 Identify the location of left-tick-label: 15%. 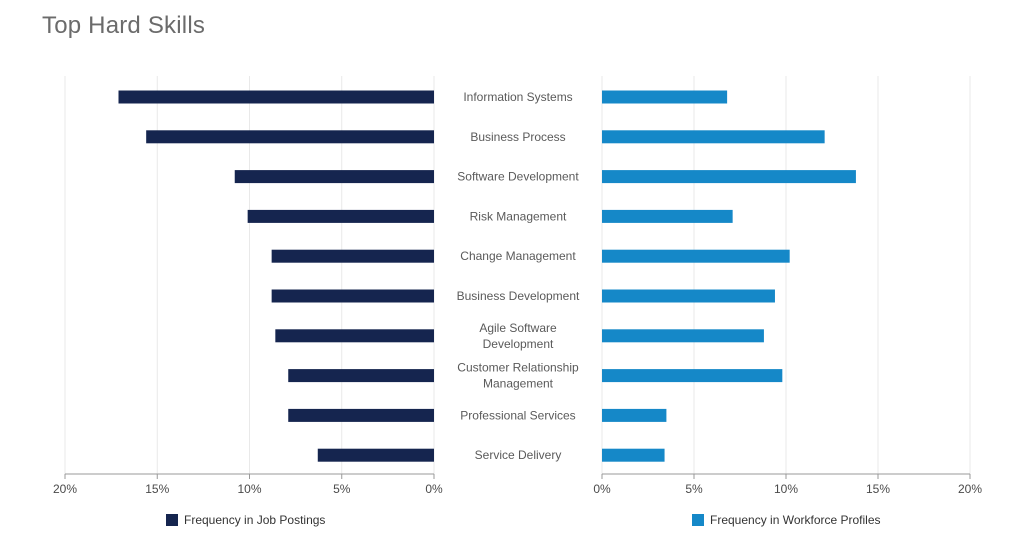
(157, 489).